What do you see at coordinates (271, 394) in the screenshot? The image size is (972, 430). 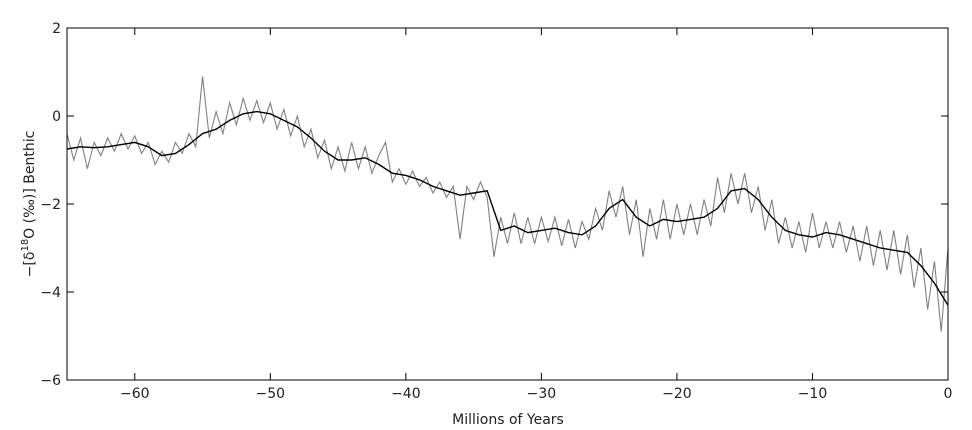 I see `x-tick-label: −50` at bounding box center [271, 394].